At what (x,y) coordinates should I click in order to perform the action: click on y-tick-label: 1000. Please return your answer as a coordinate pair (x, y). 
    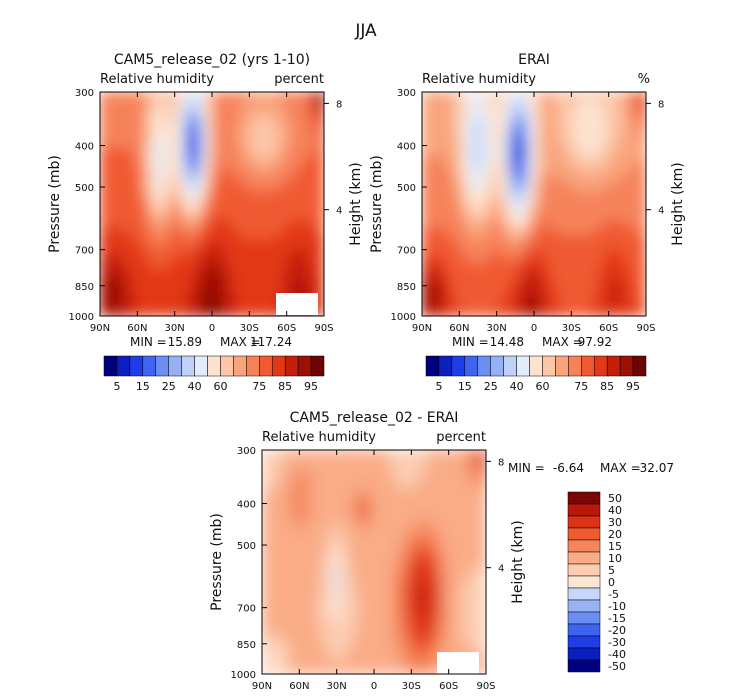
    Looking at the image, I should click on (81, 317).